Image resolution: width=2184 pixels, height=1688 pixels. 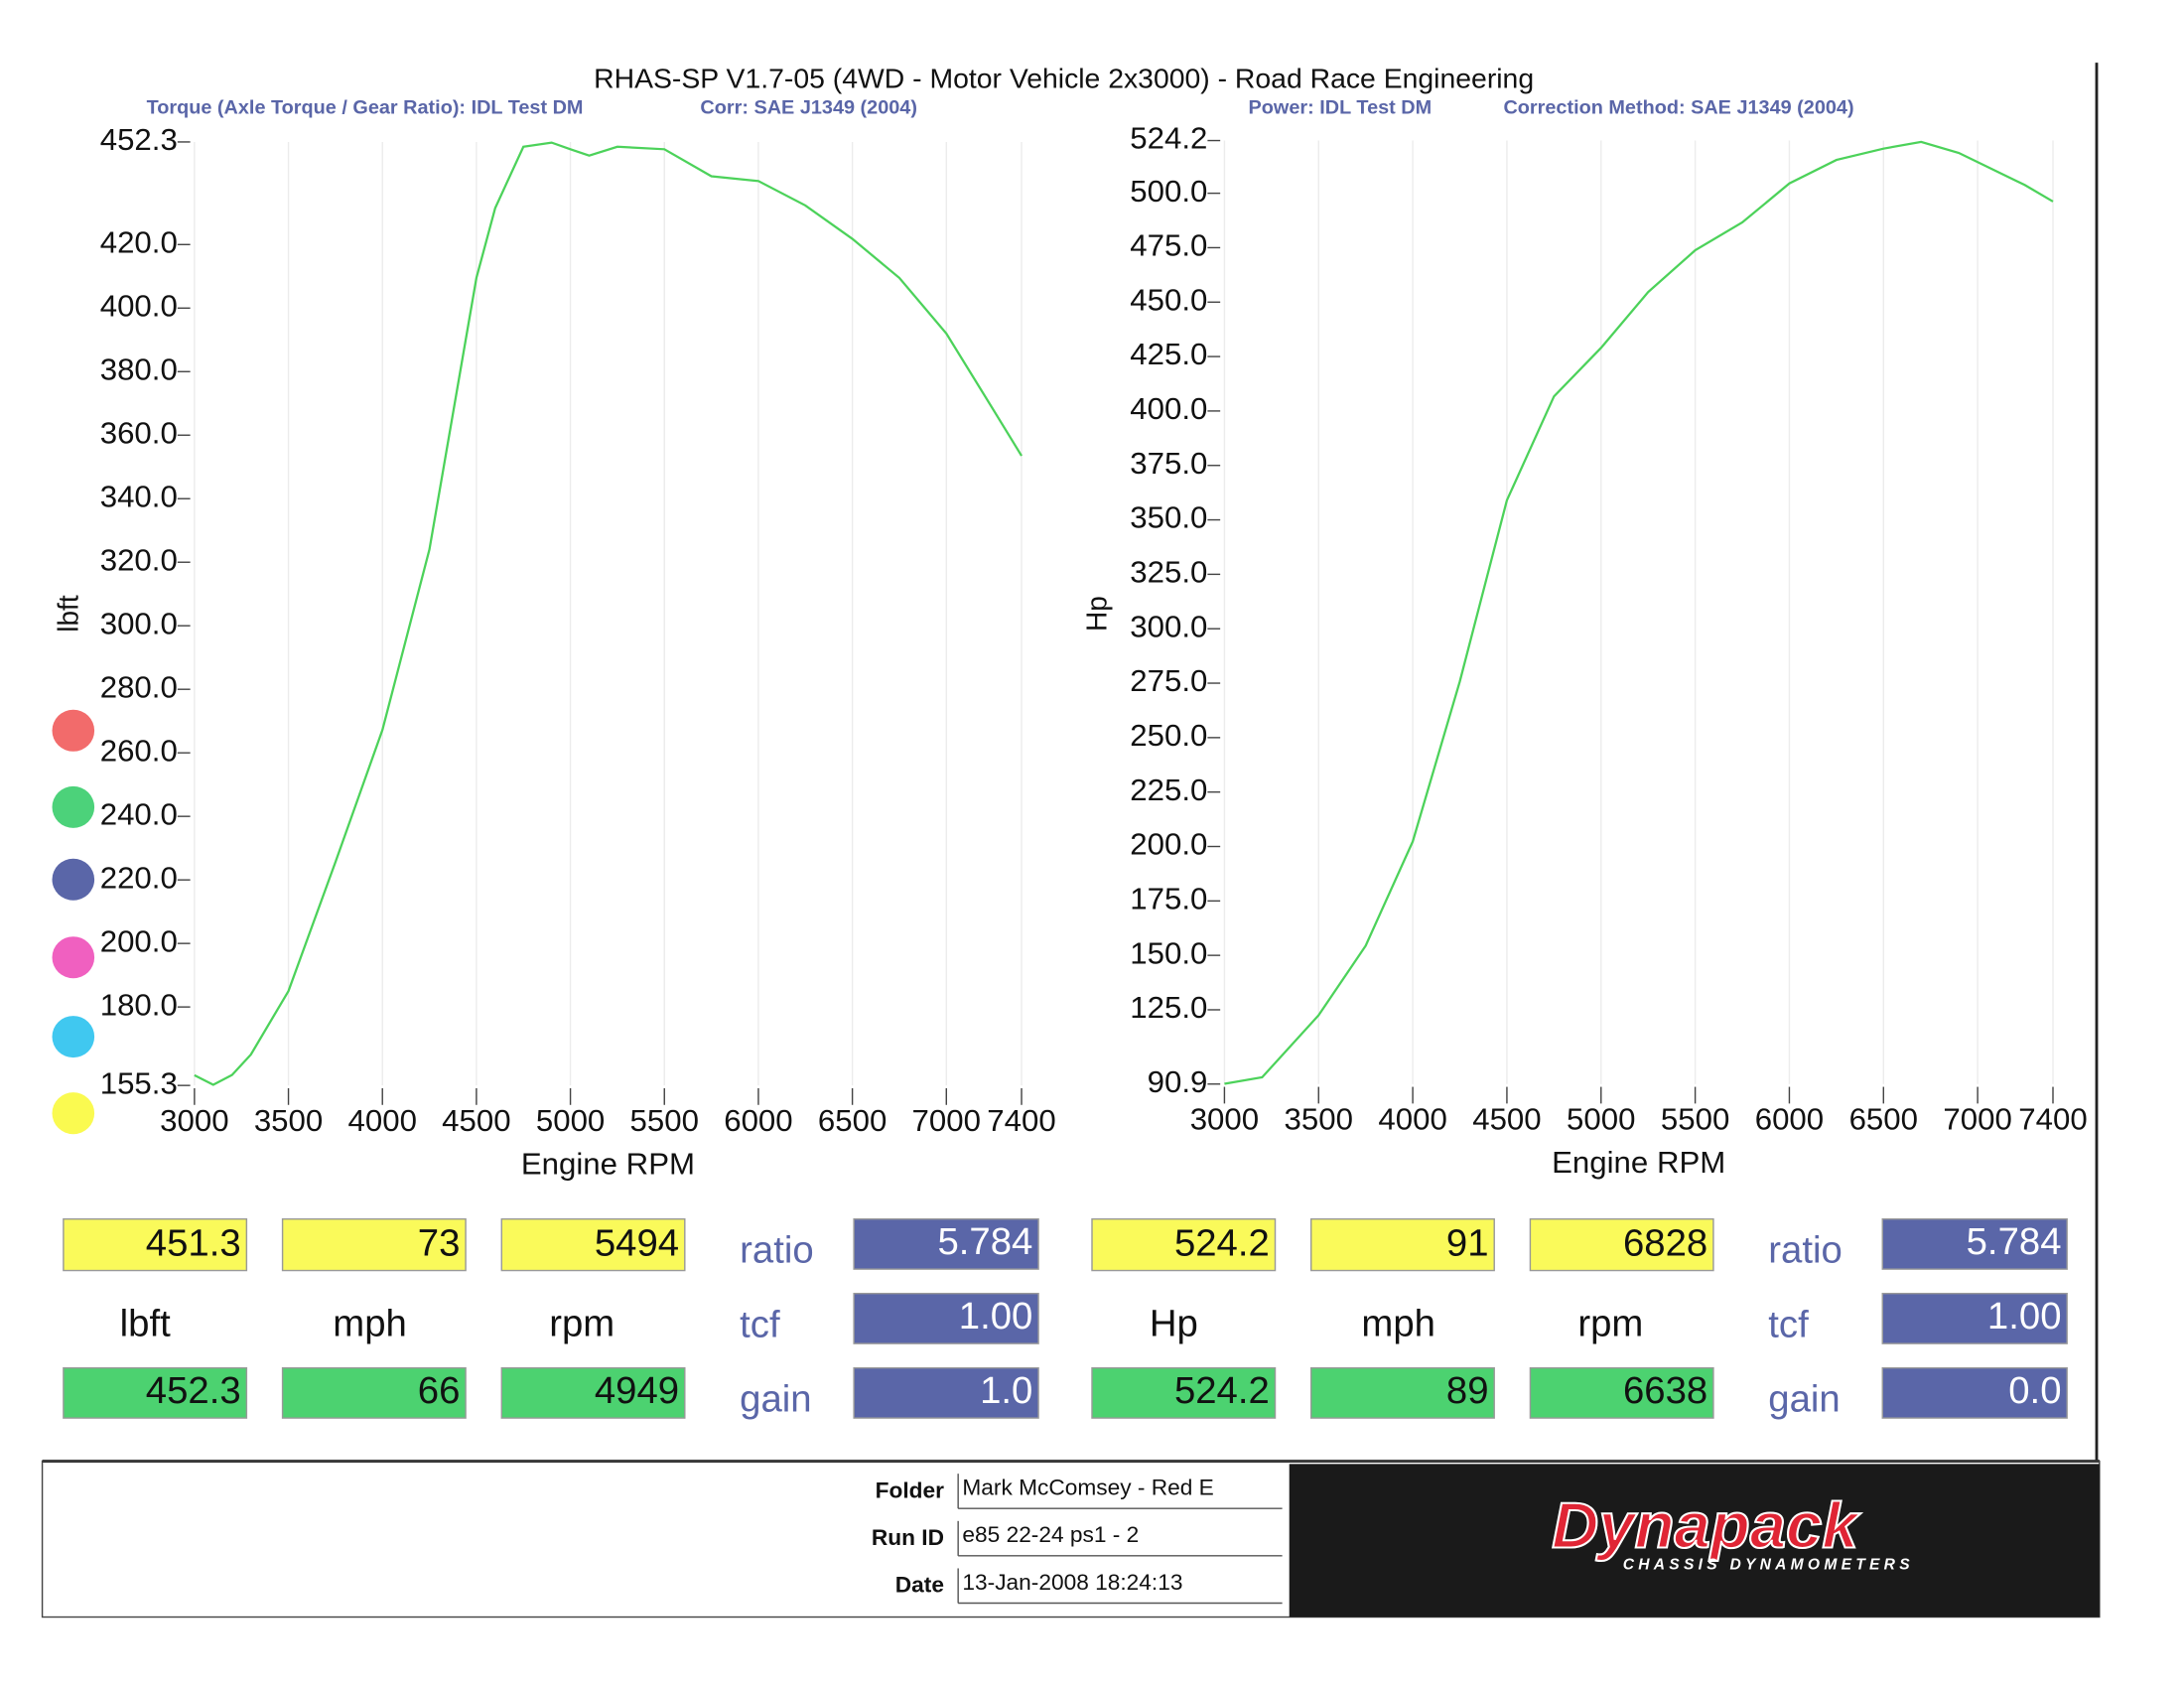 What do you see at coordinates (1467, 1391) in the screenshot?
I see `readout-value: 89` at bounding box center [1467, 1391].